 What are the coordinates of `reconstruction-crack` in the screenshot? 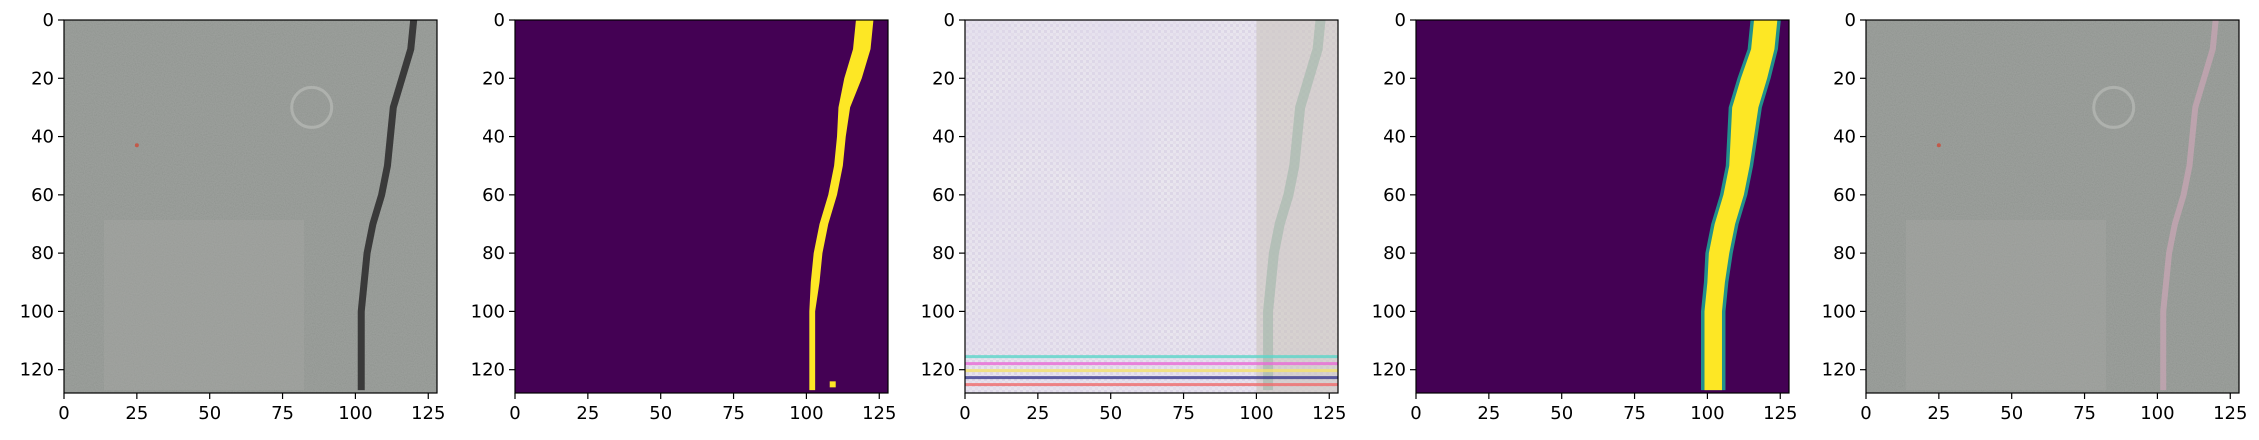 It's located at (1294, 205).